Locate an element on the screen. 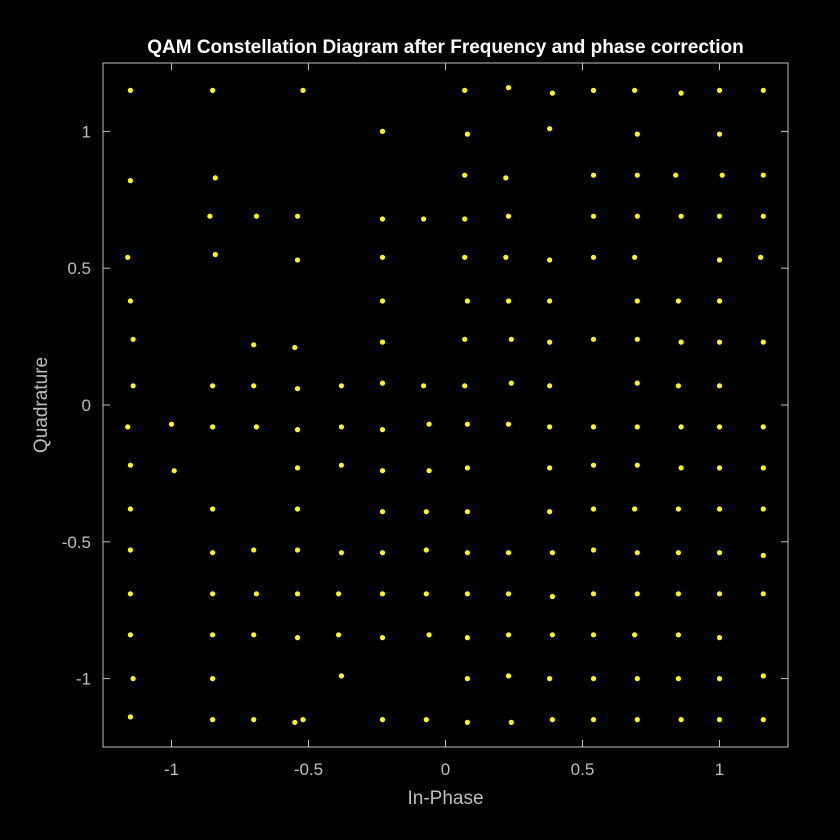 Image resolution: width=840 pixels, height=840 pixels. y-axis-label: Quadrature is located at coordinates (41, 405).